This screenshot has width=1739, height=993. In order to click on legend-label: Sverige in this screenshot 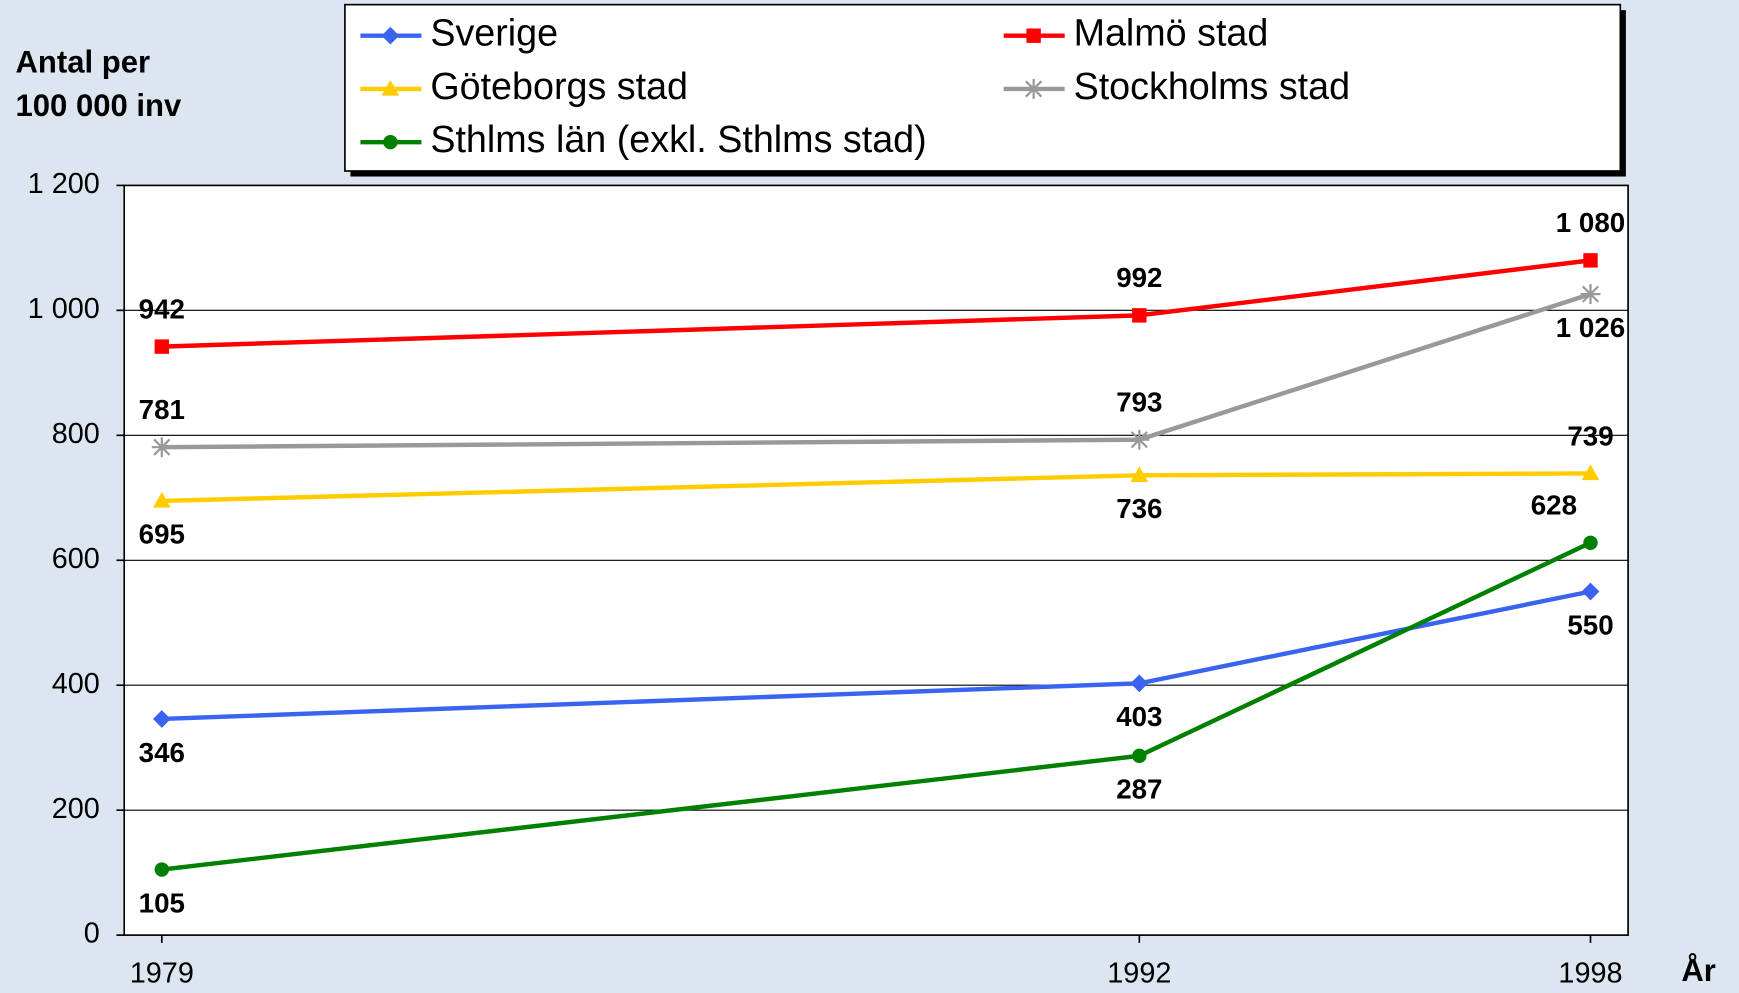, I will do `click(494, 33)`.